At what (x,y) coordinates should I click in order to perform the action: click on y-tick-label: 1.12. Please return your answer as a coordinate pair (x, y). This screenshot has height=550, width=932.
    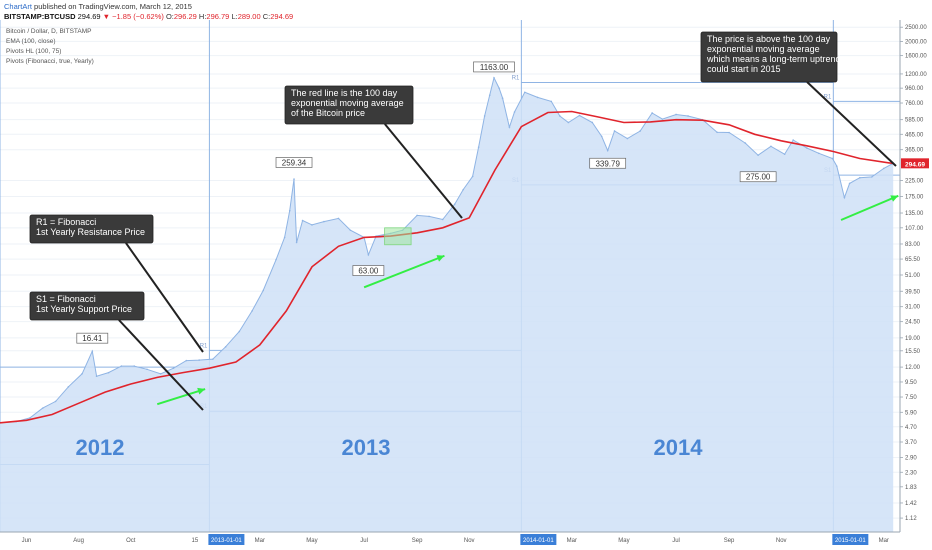
    Looking at the image, I should click on (911, 519).